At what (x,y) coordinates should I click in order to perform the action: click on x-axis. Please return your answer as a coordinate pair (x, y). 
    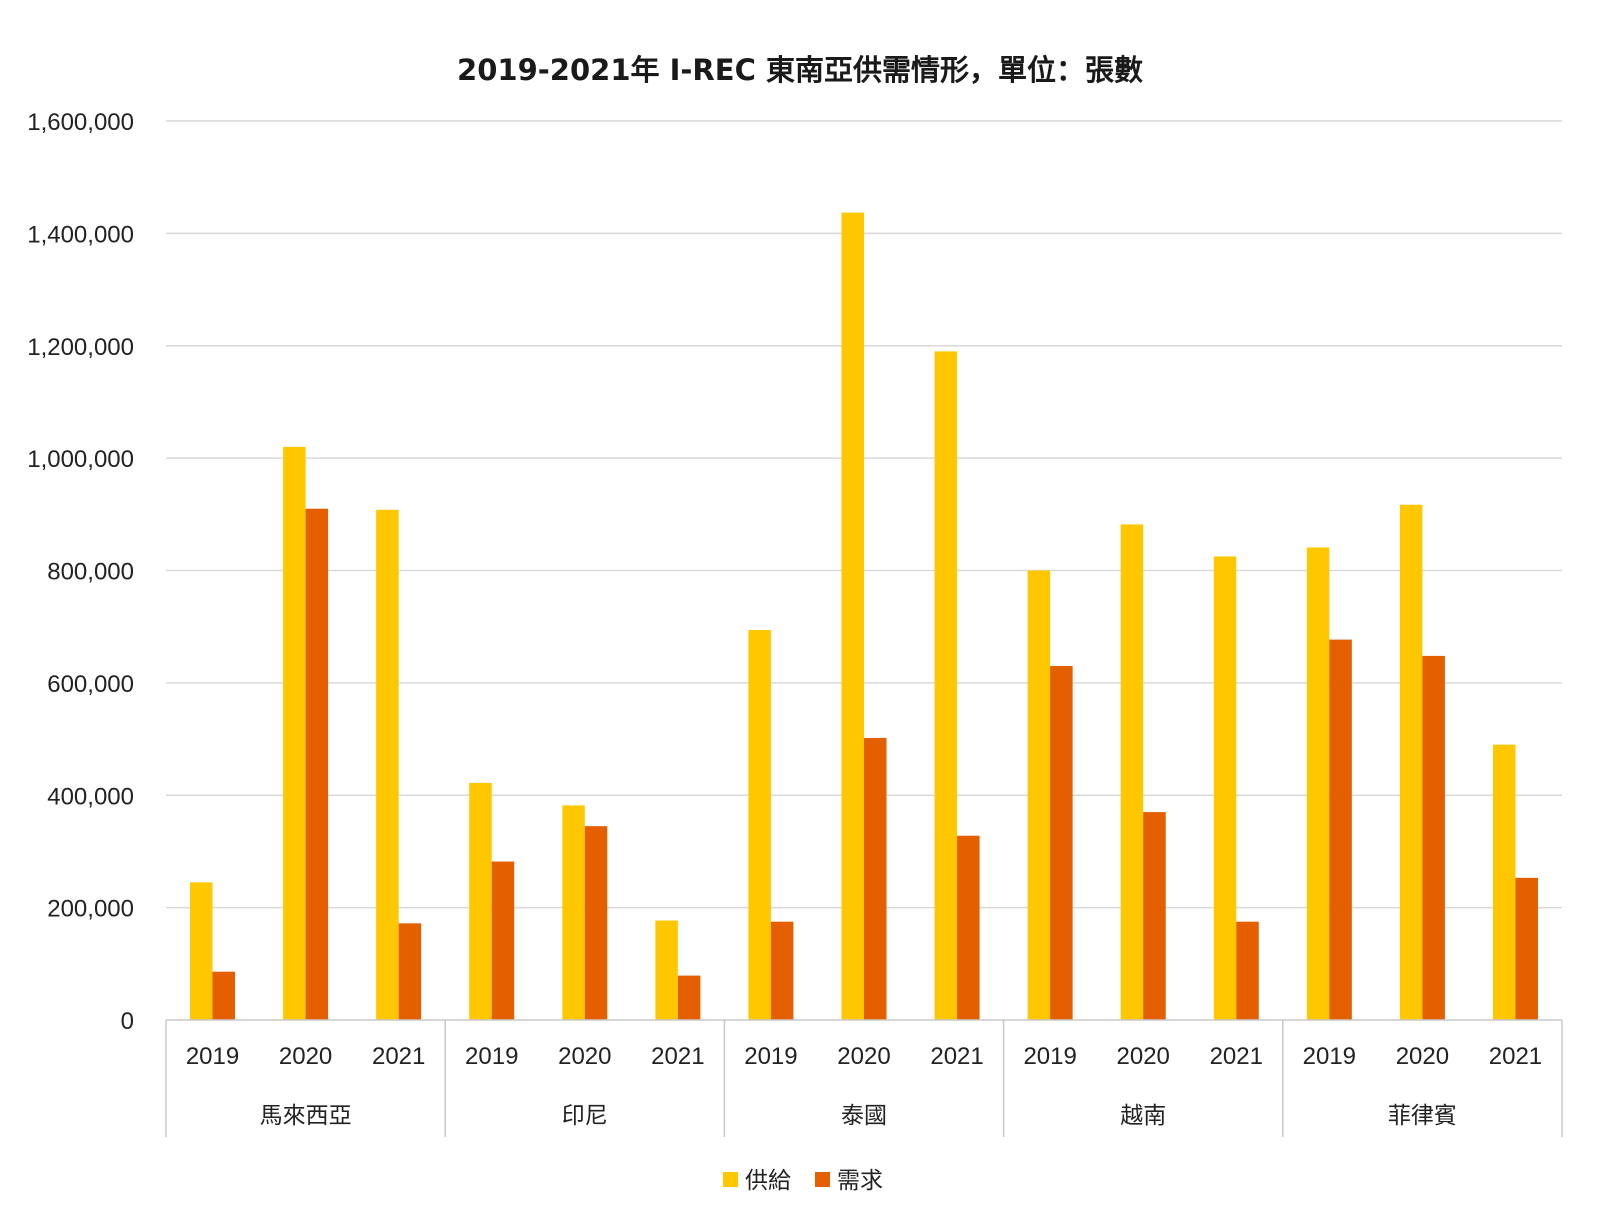
    Looking at the image, I should click on (864, 1078).